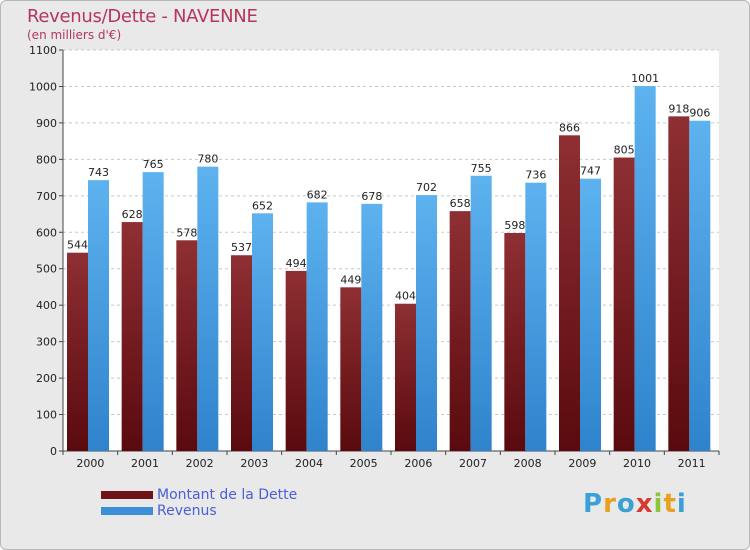 This screenshot has width=750, height=550. I want to click on y-tick-label: 0, so click(53, 451).